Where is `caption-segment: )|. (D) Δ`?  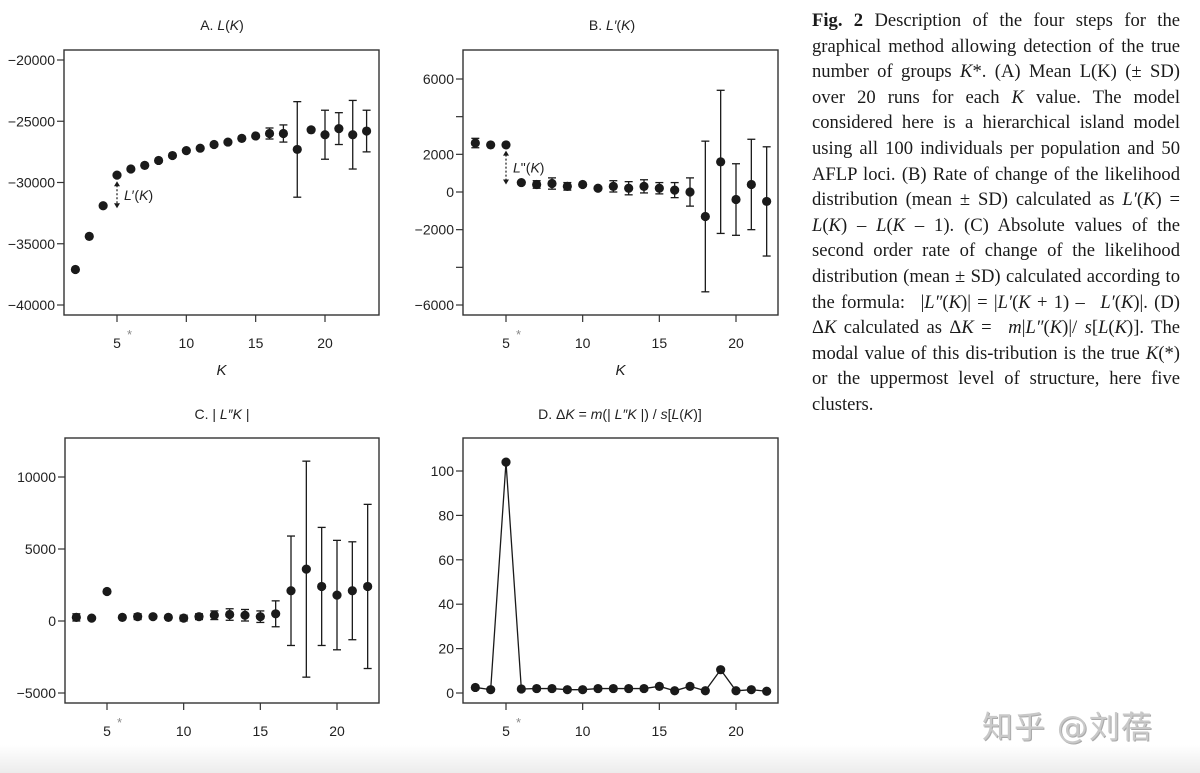
caption-segment: )|. (D) Δ is located at coordinates (996, 315).